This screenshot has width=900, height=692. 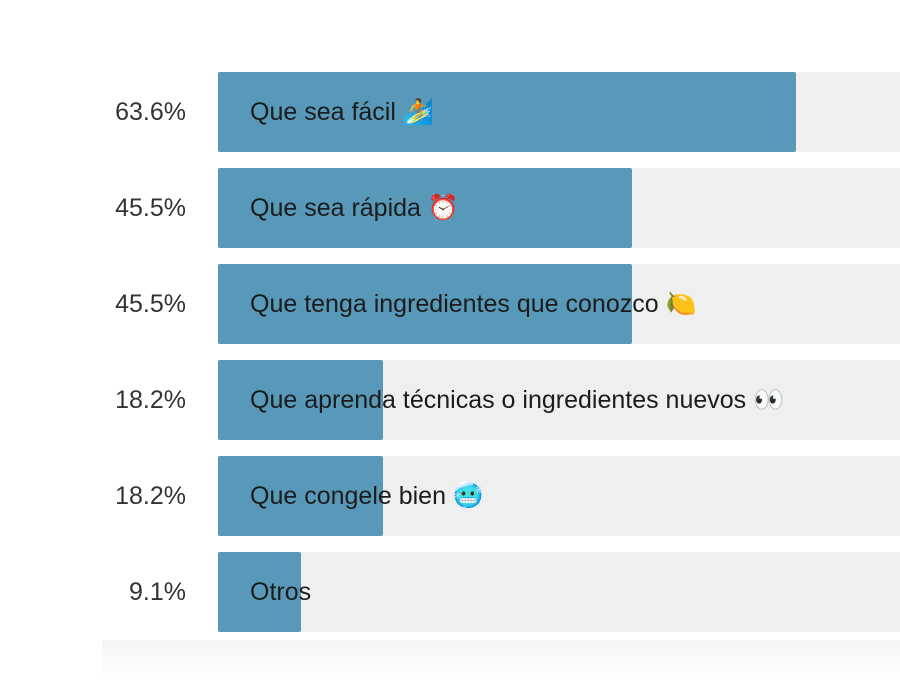 I want to click on option-label: Que congele bien 🥶, so click(x=367, y=496).